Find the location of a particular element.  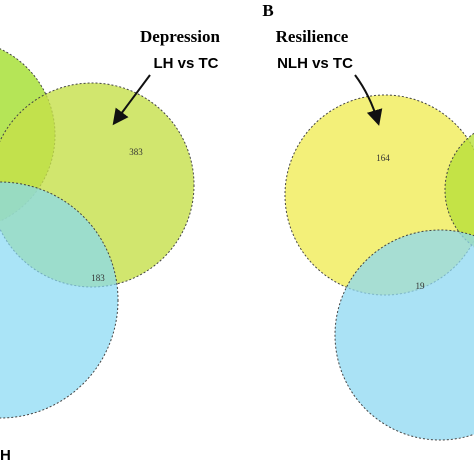

left-title: Depression is located at coordinates (180, 36).